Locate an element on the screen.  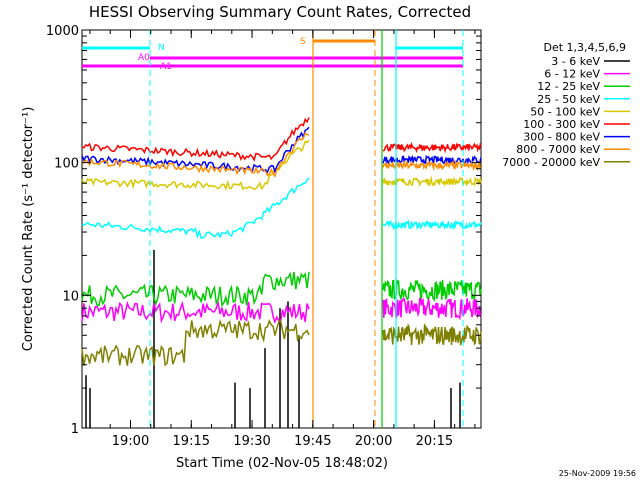
x-tick-label: 20:00 is located at coordinates (373, 441).